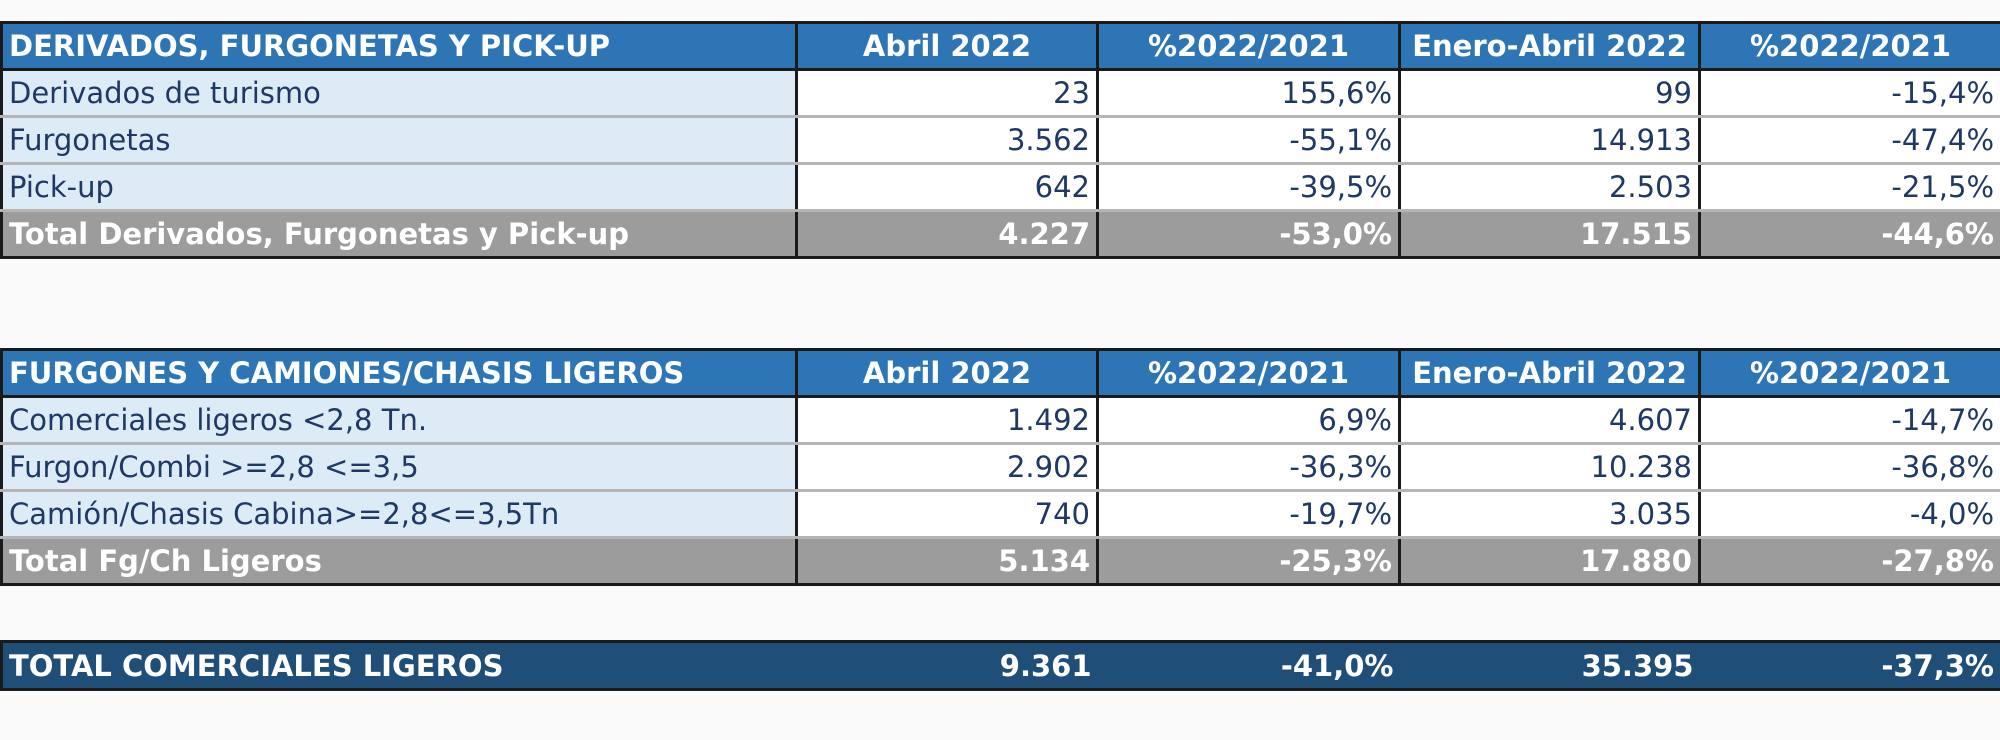 The image size is (2000, 740). What do you see at coordinates (946, 467) in the screenshot?
I see `cell-abril: 2.902` at bounding box center [946, 467].